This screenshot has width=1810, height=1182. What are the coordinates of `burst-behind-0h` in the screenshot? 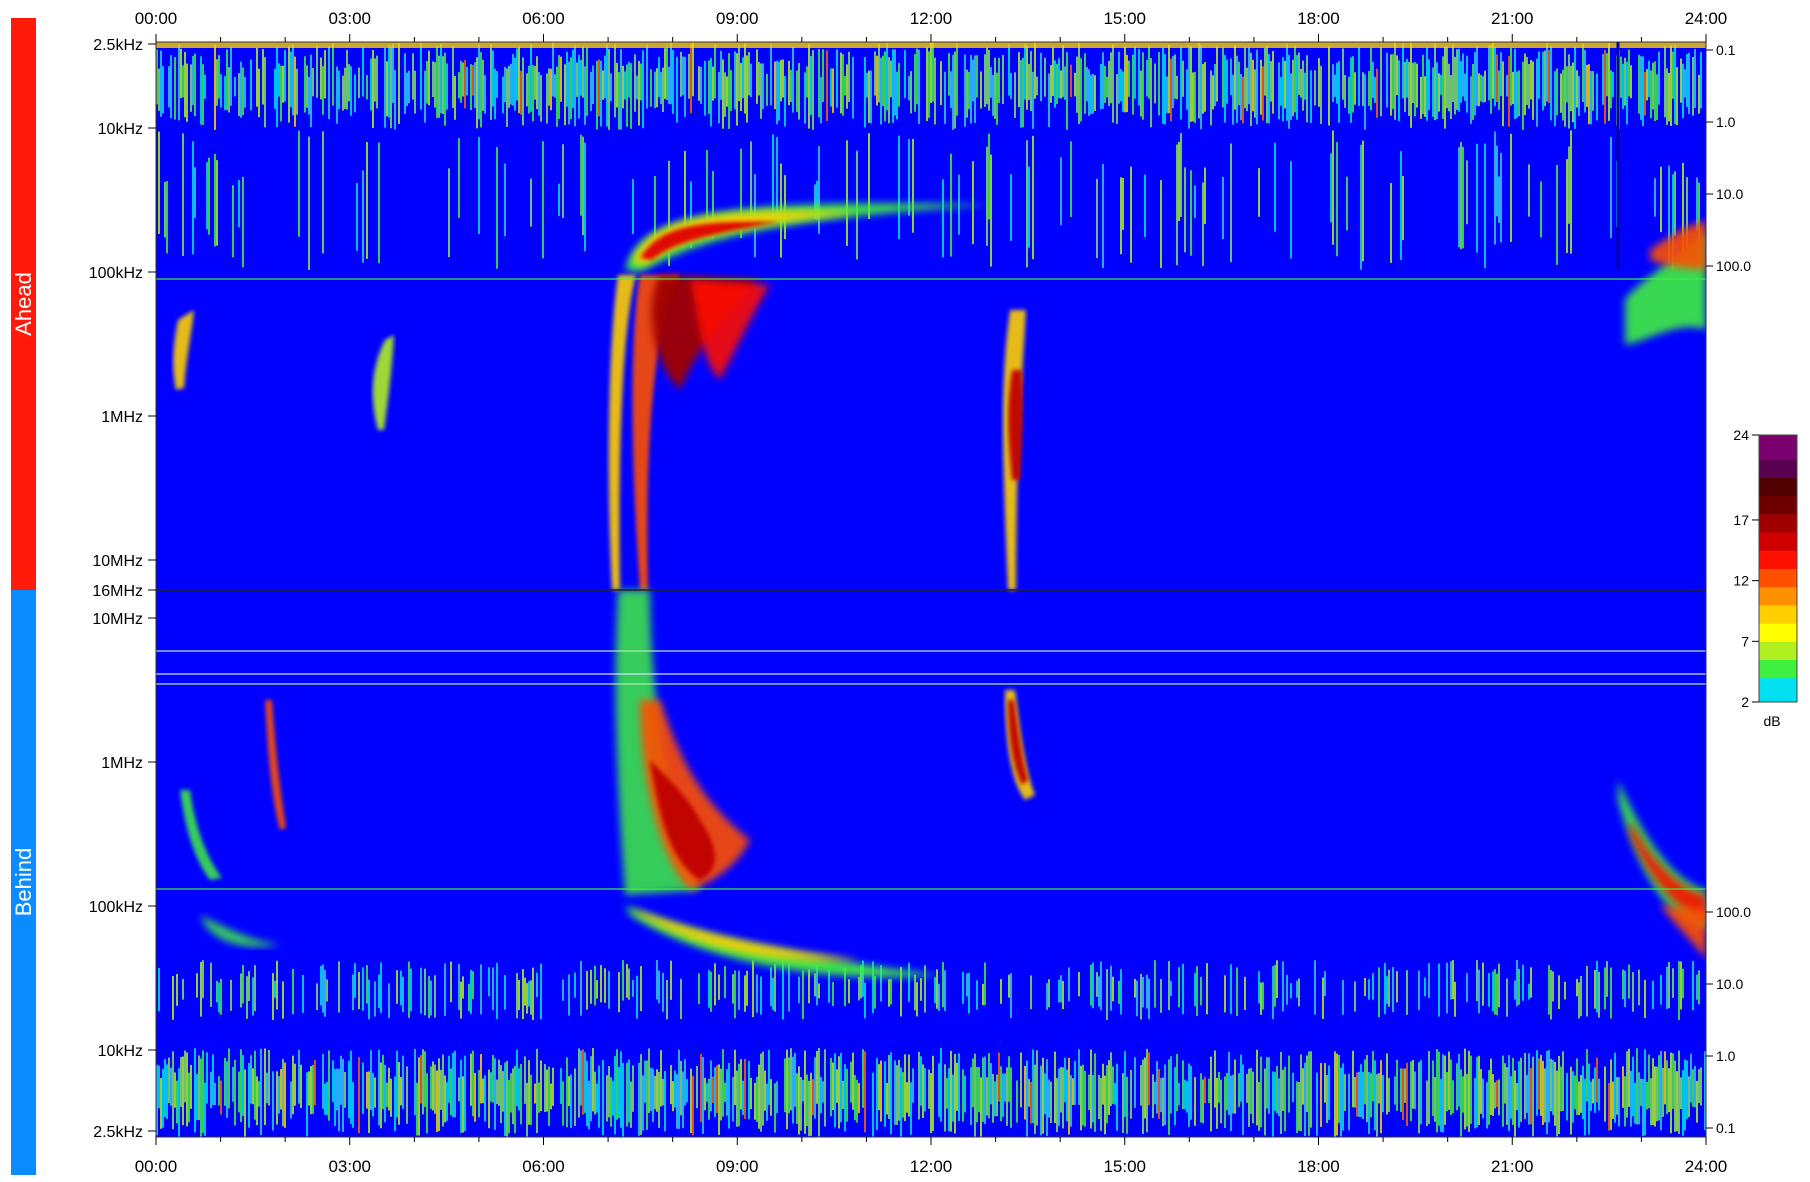 It's located at (201, 835).